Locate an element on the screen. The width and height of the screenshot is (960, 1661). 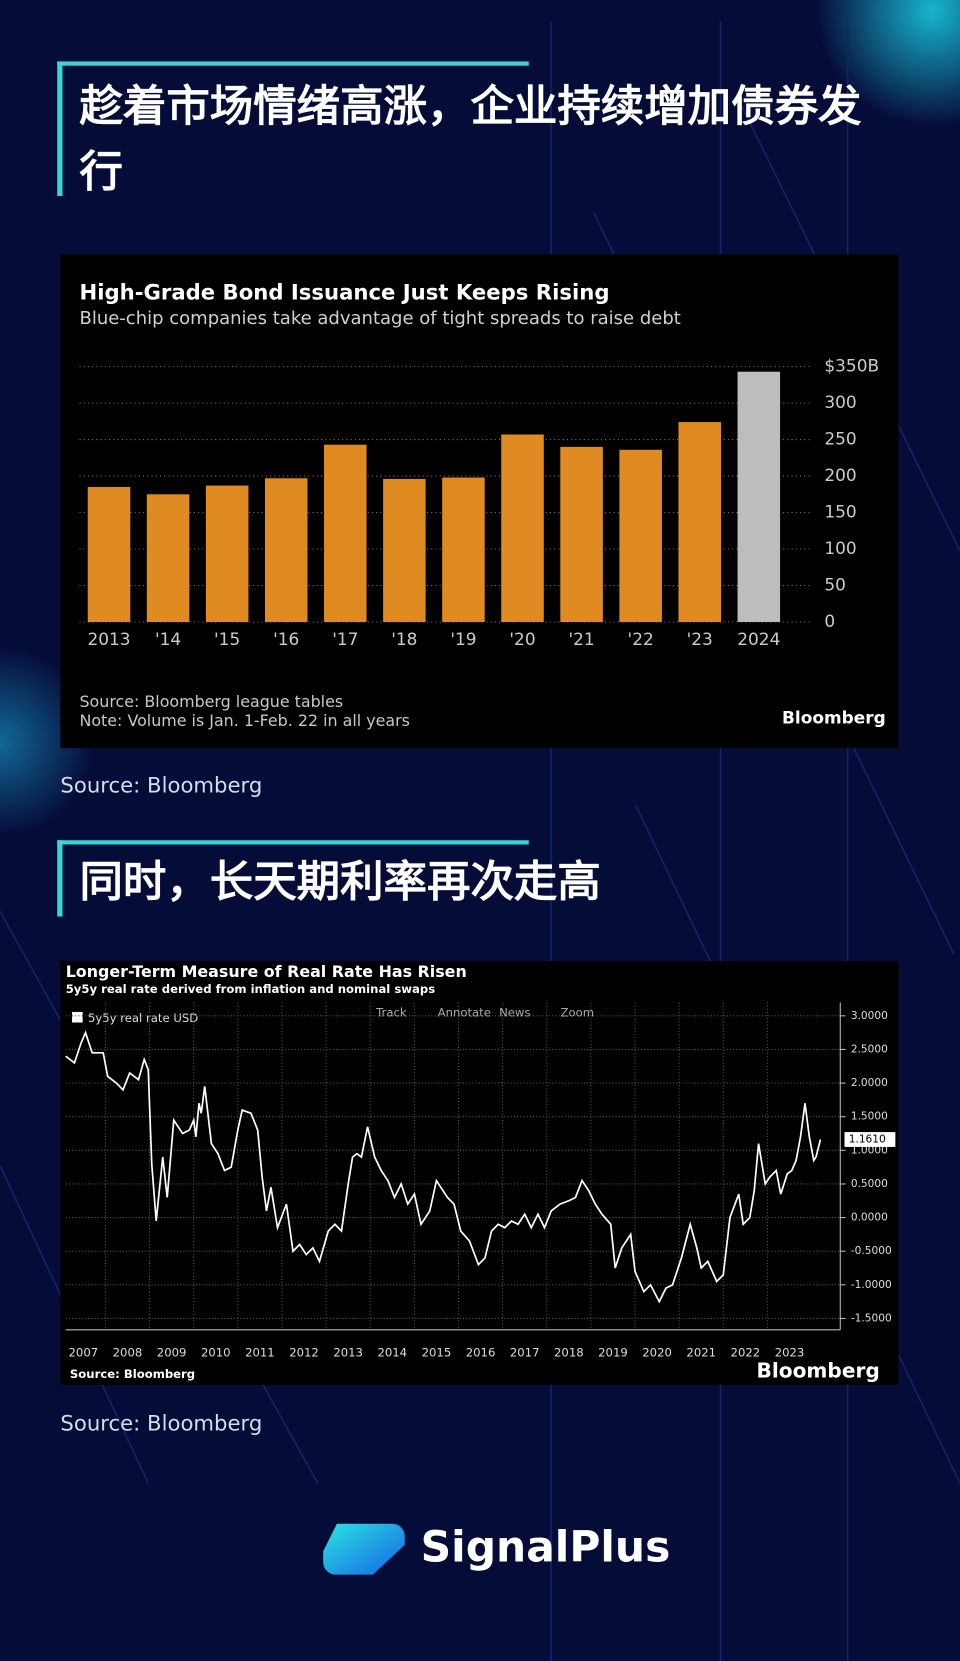
y-tick-label: 150 is located at coordinates (840, 512).